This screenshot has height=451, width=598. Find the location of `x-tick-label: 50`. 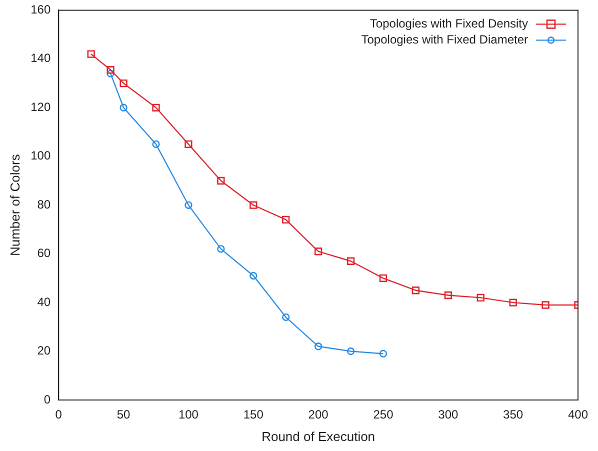

x-tick-label: 50 is located at coordinates (123, 415).